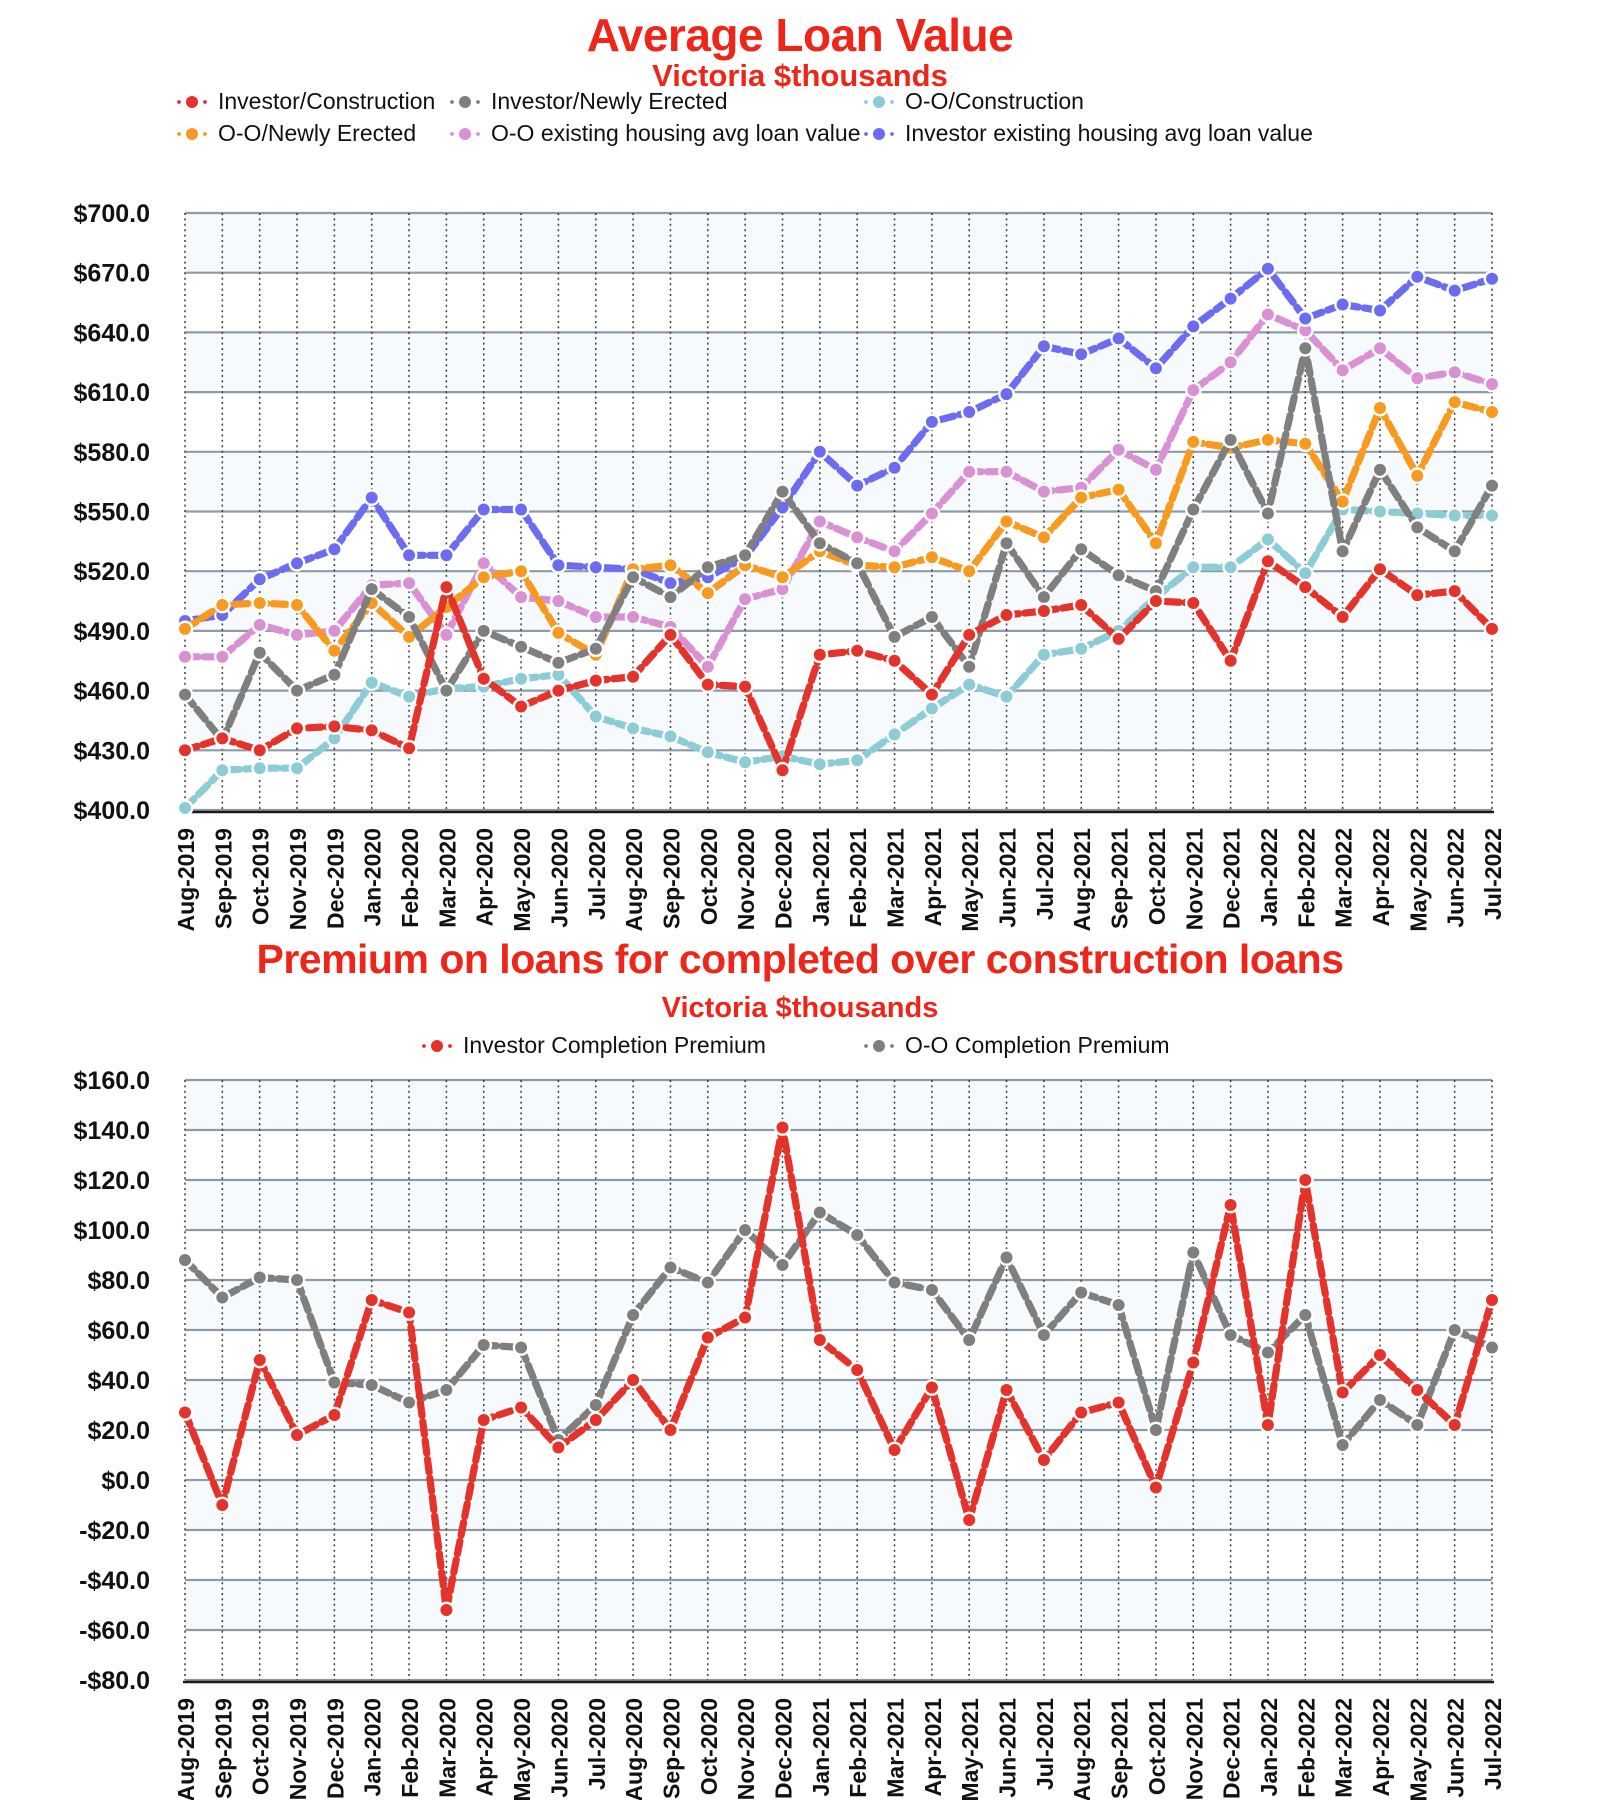  I want to click on legend-item-label: O-O/Construction, so click(994, 101).